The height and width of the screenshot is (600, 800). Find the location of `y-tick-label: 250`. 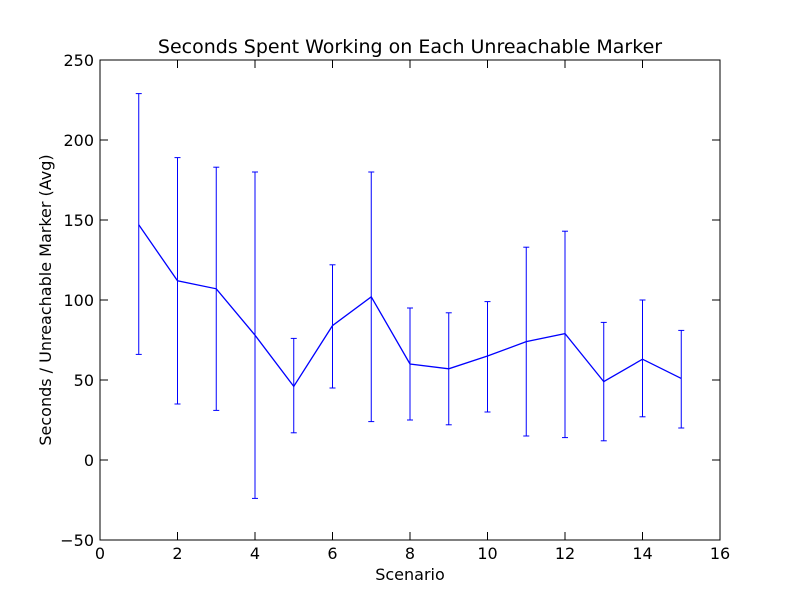

y-tick-label: 250 is located at coordinates (78, 60).